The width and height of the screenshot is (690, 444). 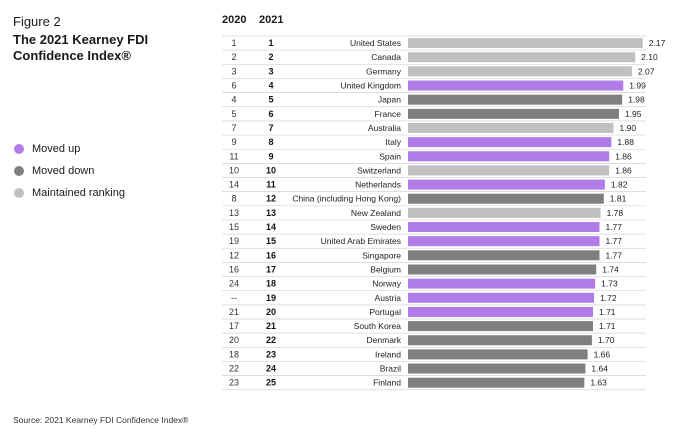 I want to click on country-label: Belgium, so click(x=385, y=269).